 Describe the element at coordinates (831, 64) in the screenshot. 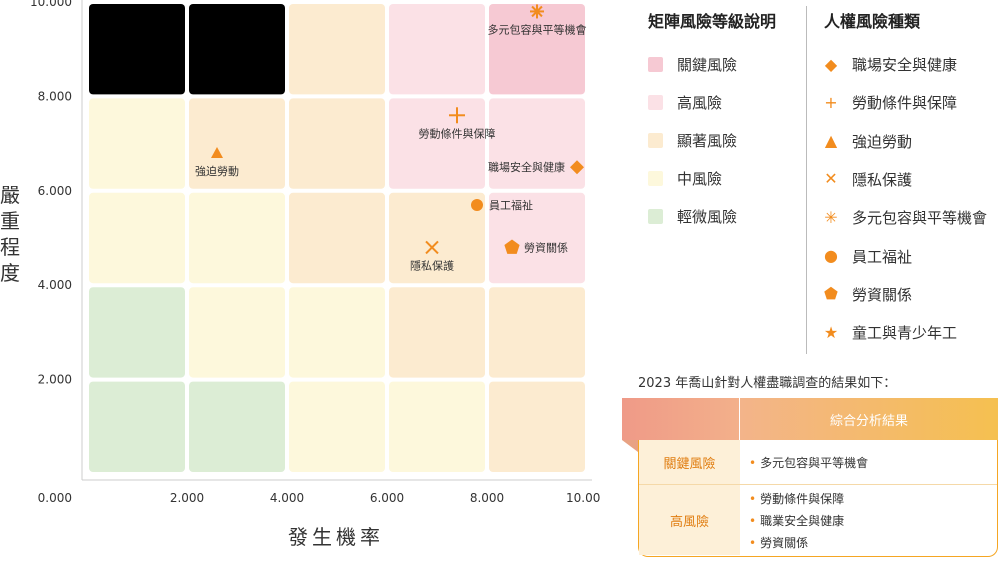

I see `diamond-icon: ◆` at that location.